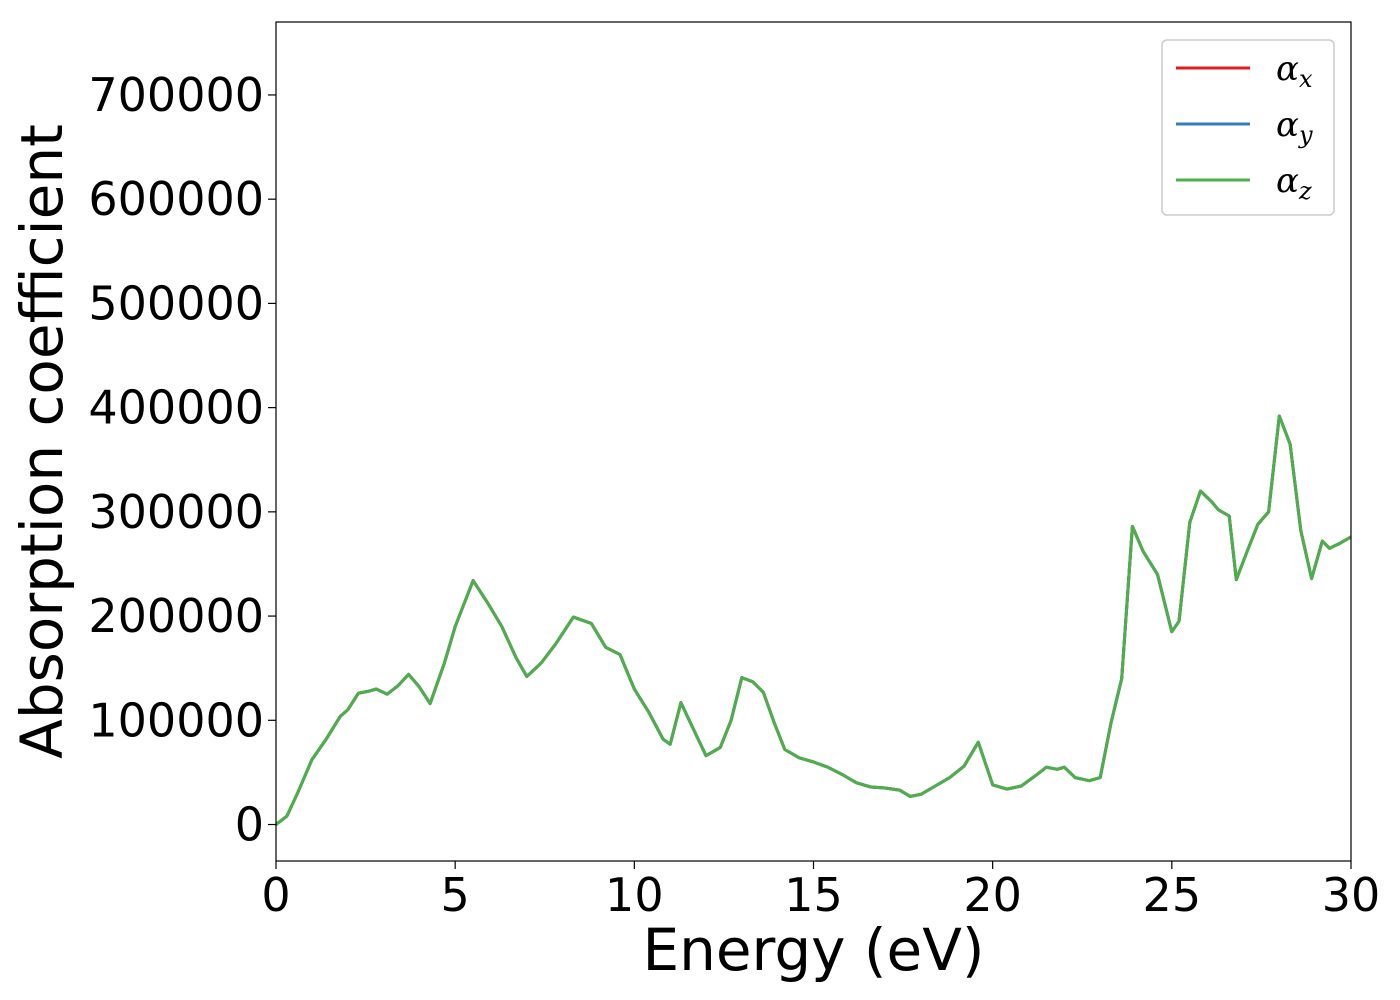 Image resolution: width=1400 pixels, height=1000 pixels. I want to click on y-tick-label: 600000, so click(176, 199).